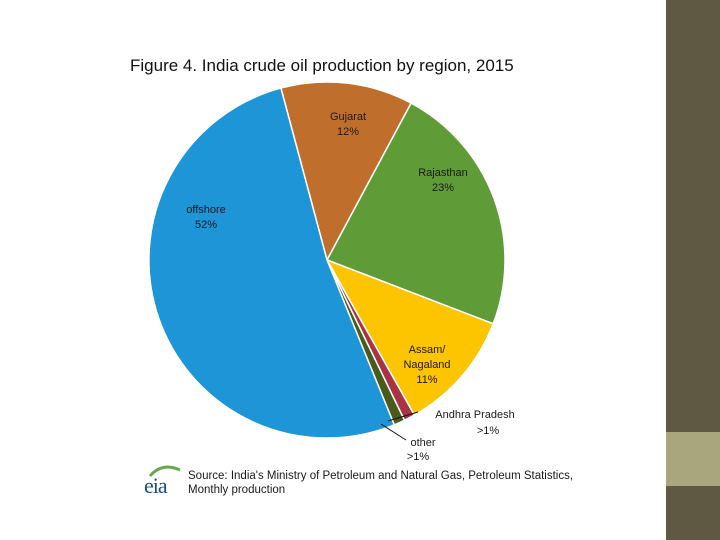 The height and width of the screenshot is (540, 720). What do you see at coordinates (418, 455) in the screenshot?
I see `label-other-value: >1%` at bounding box center [418, 455].